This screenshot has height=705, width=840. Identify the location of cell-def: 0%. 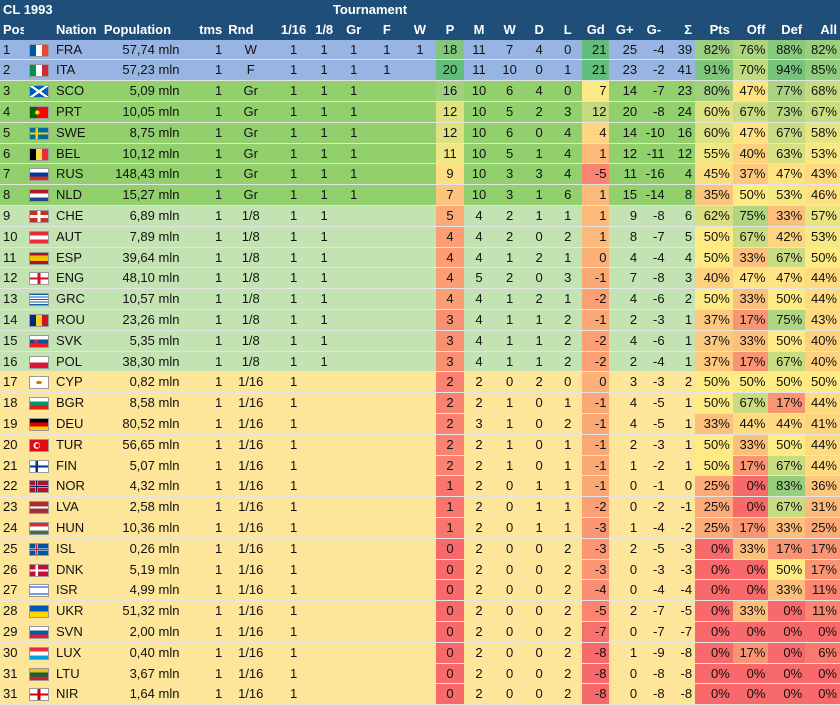
(787, 674).